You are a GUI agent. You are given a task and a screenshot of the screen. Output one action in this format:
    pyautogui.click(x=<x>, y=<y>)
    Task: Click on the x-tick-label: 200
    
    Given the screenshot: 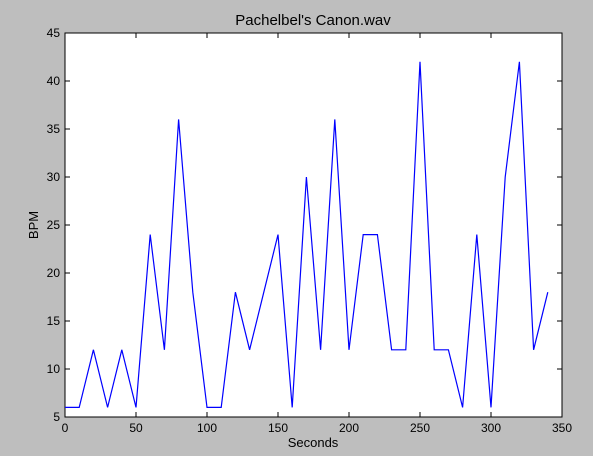 What is the action you would take?
    pyautogui.click(x=349, y=428)
    